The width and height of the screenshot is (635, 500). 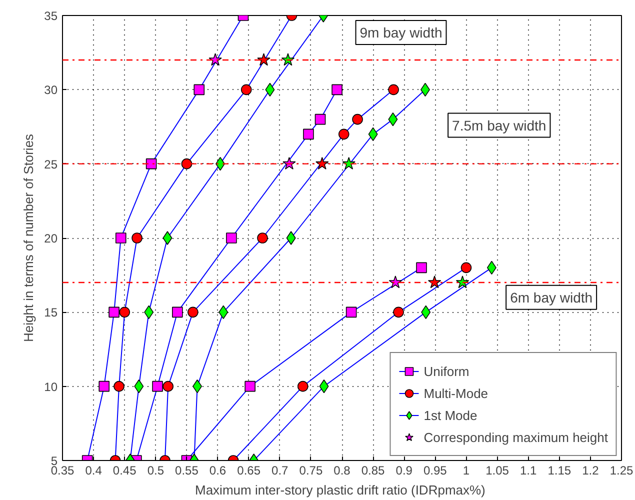 I want to click on x-tick-label: 0.65, so click(x=249, y=471).